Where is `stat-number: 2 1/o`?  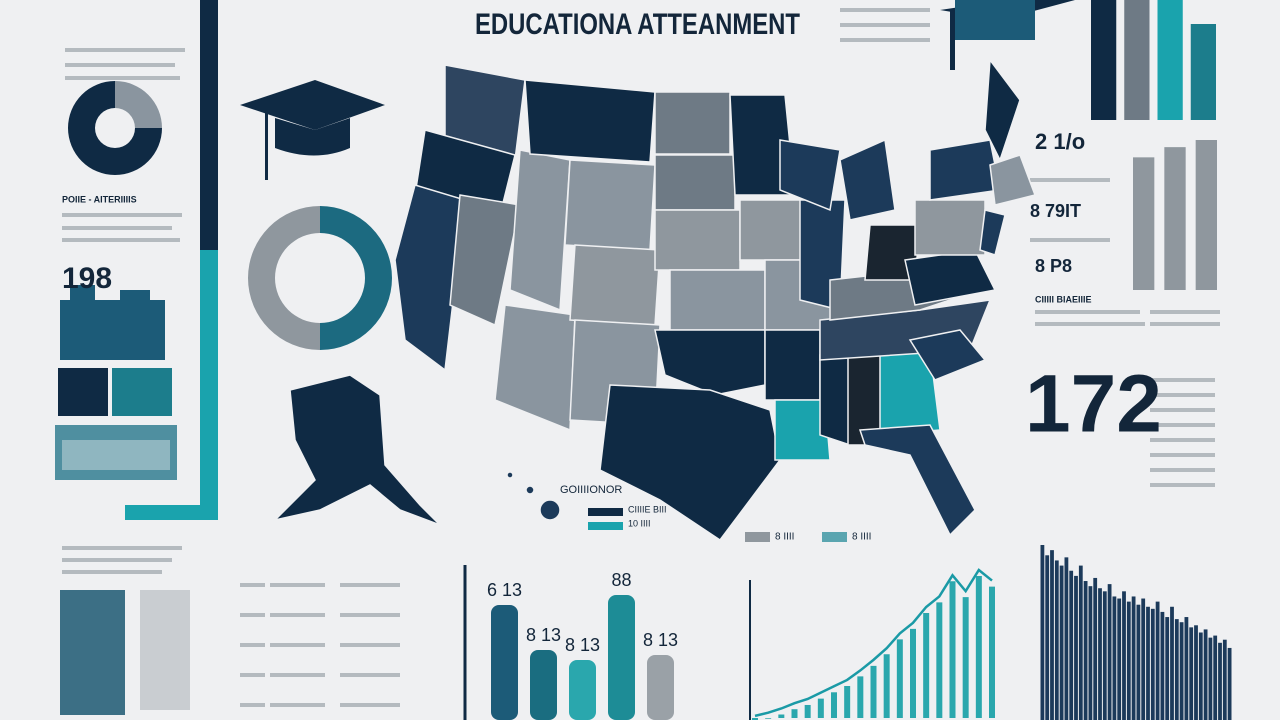 stat-number: 2 1/o is located at coordinates (1060, 141).